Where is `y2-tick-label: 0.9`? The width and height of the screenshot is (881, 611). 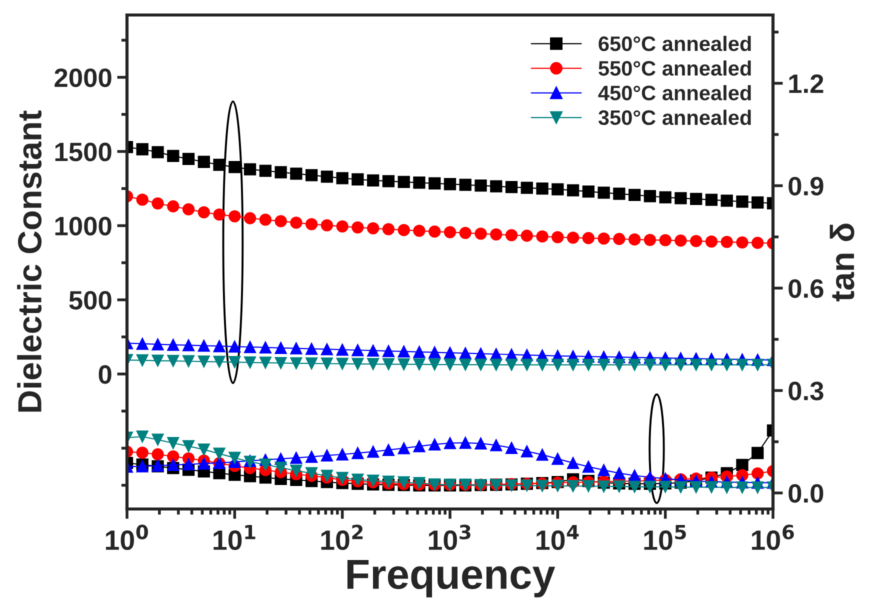
y2-tick-label: 0.9 is located at coordinates (806, 186).